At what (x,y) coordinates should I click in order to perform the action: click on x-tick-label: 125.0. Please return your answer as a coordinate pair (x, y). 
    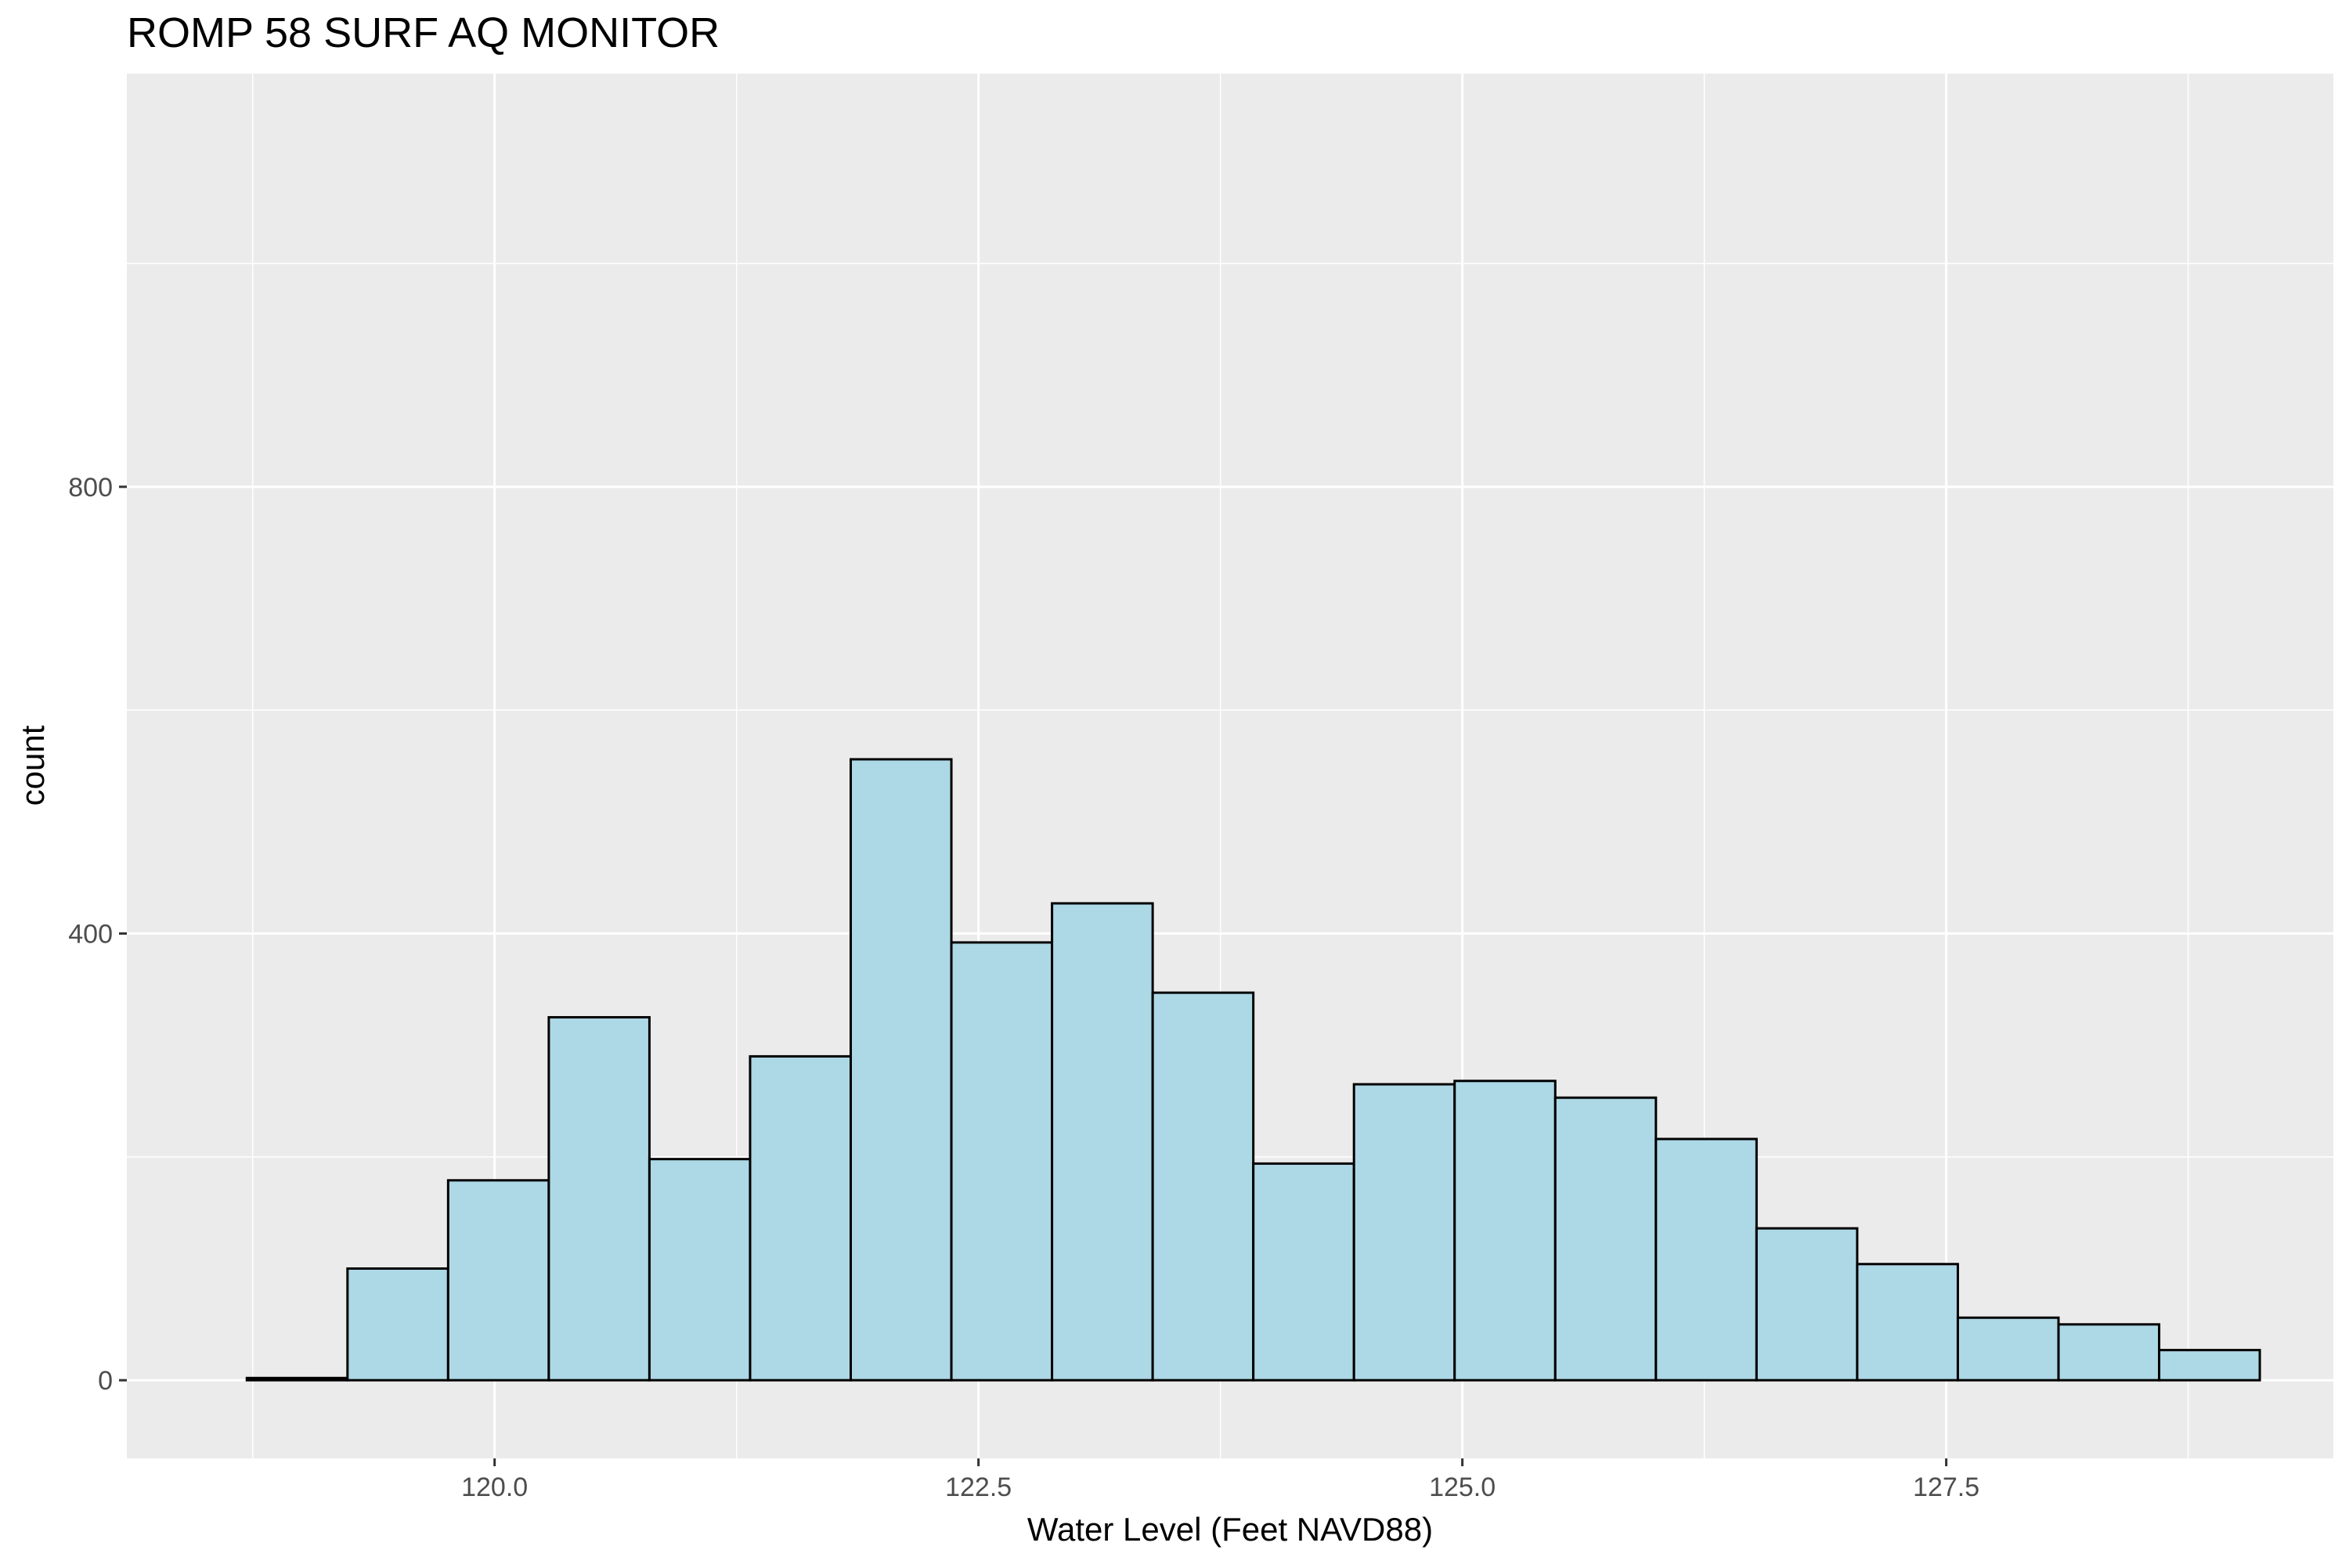
    Looking at the image, I should click on (1462, 1487).